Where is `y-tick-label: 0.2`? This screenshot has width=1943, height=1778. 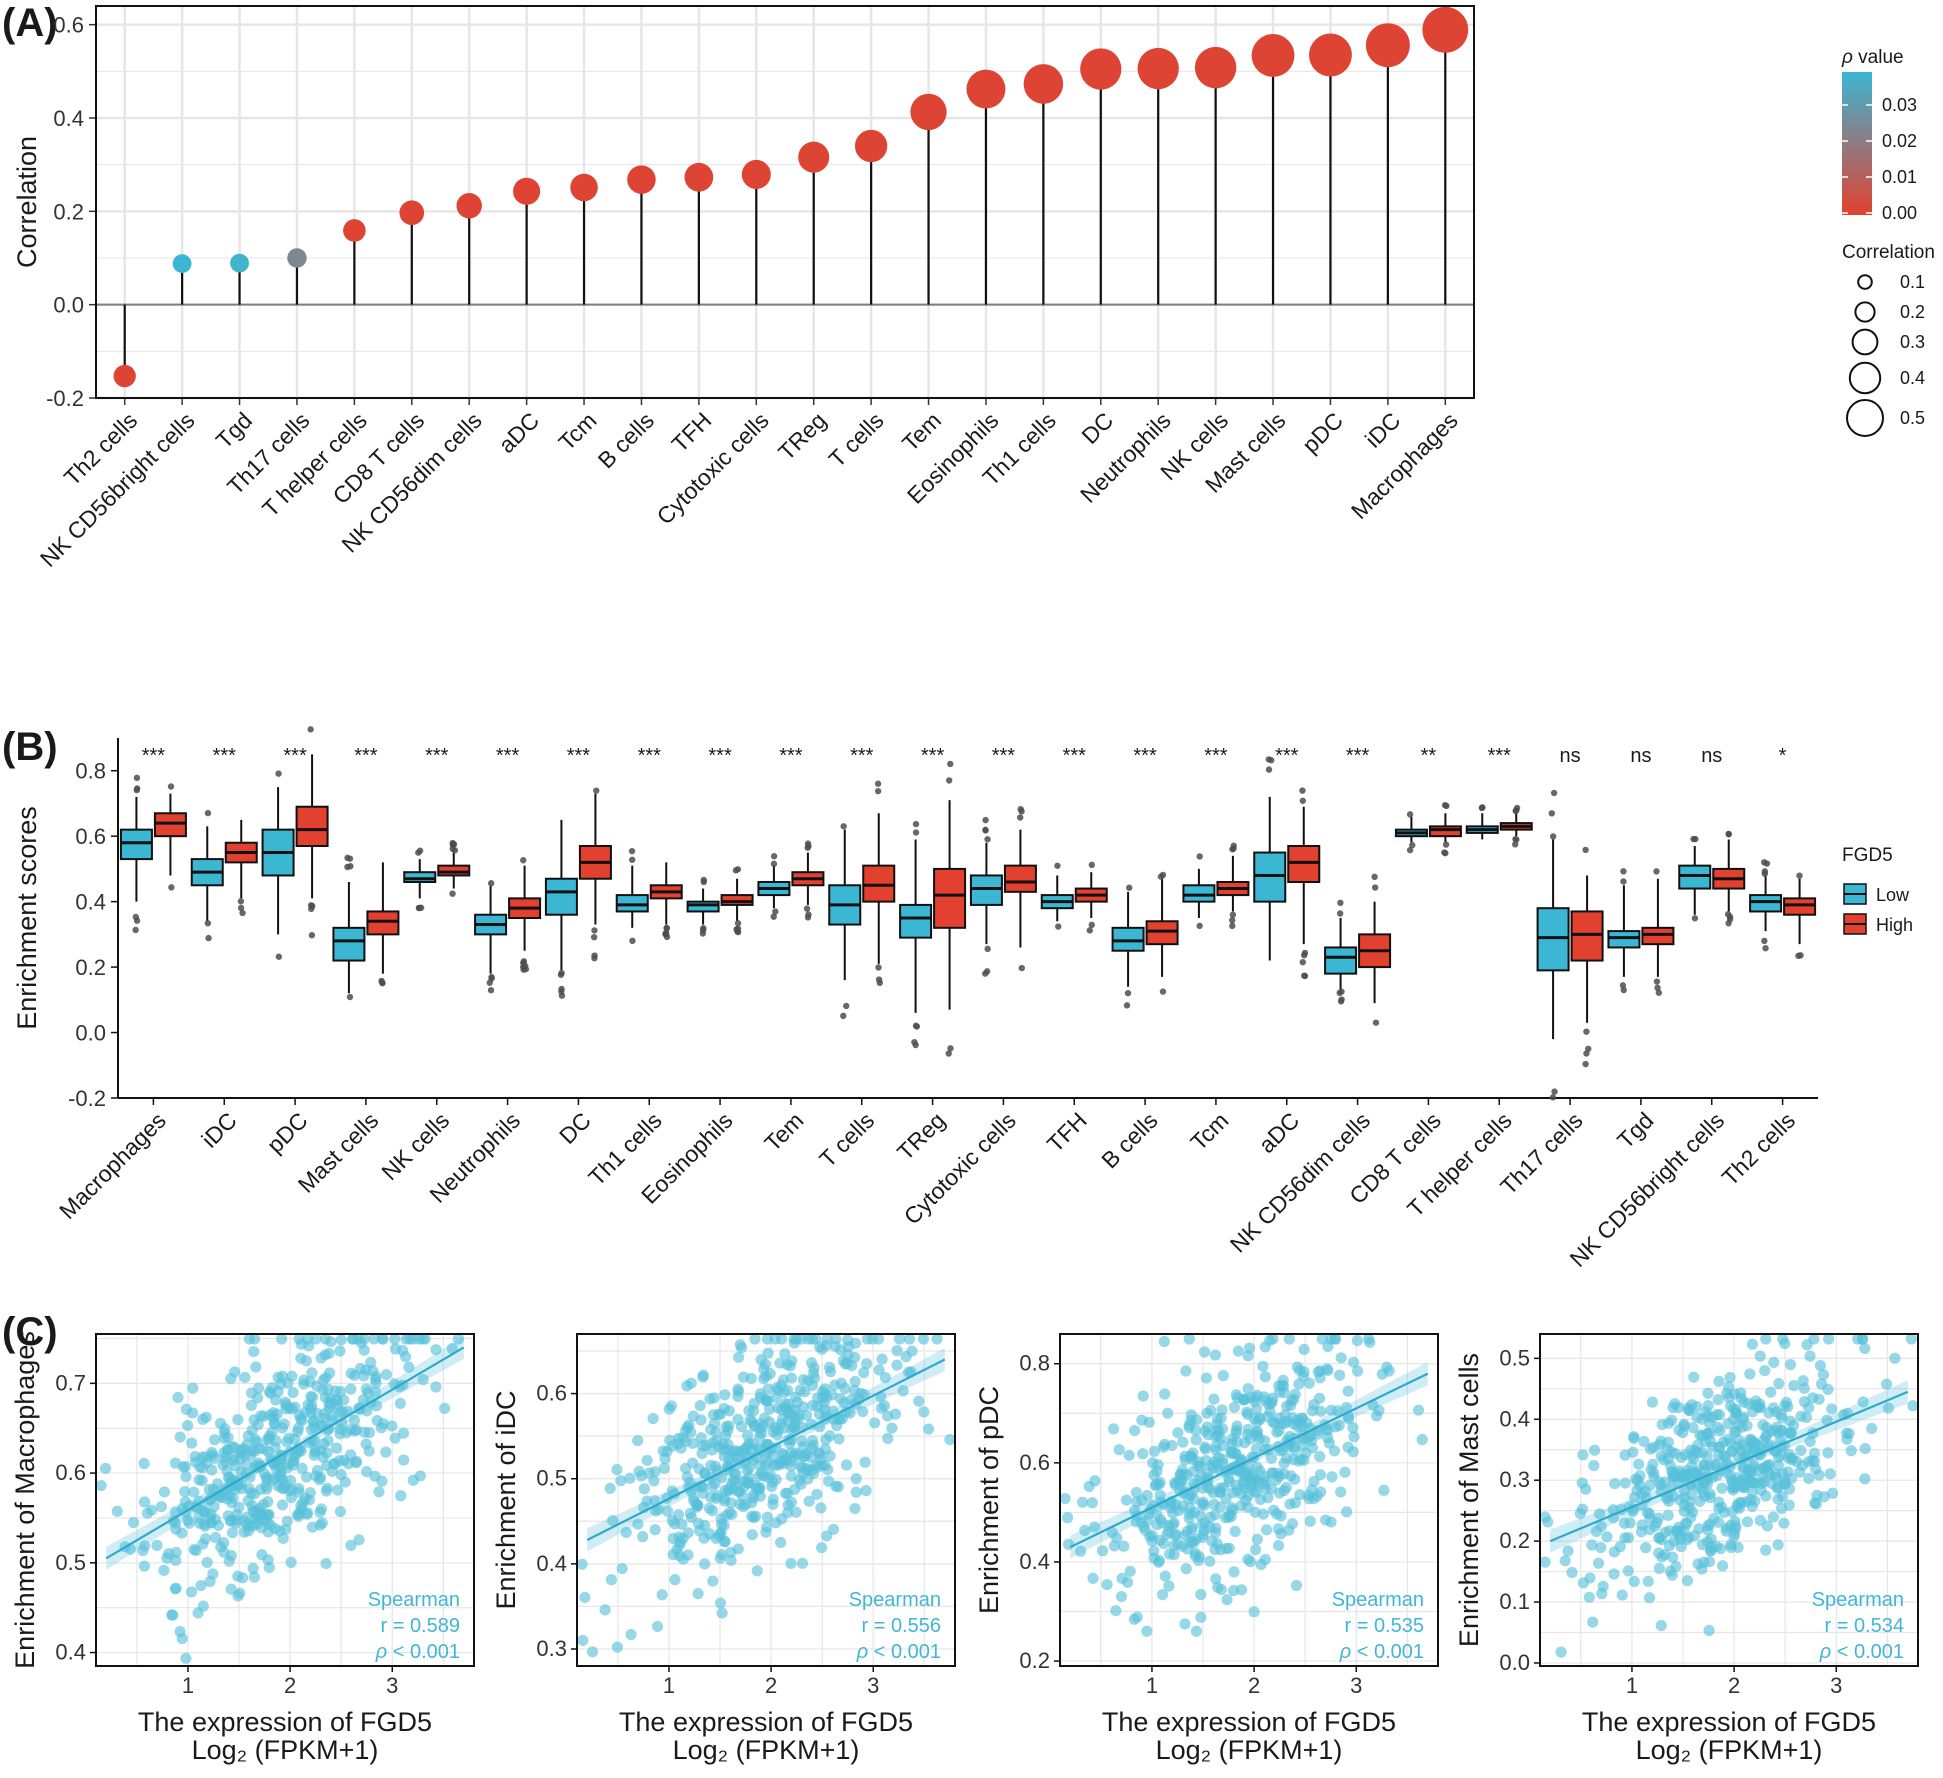 y-tick-label: 0.2 is located at coordinates (68, 211).